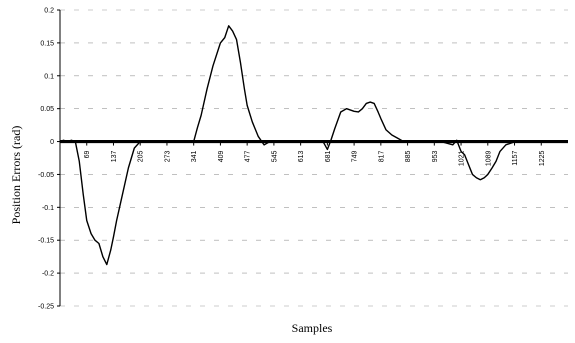  What do you see at coordinates (435, 156) in the screenshot?
I see `x-tick-label: 953` at bounding box center [435, 156].